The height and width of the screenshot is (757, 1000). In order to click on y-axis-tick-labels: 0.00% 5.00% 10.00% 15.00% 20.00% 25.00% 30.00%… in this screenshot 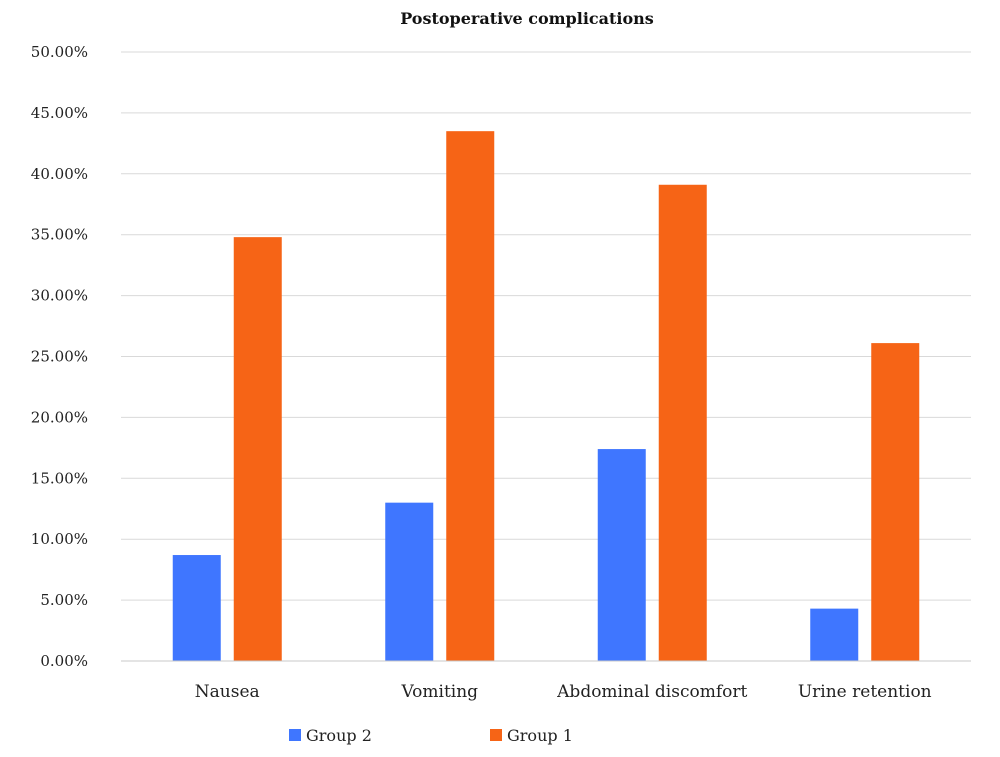, I will do `click(59, 356)`.